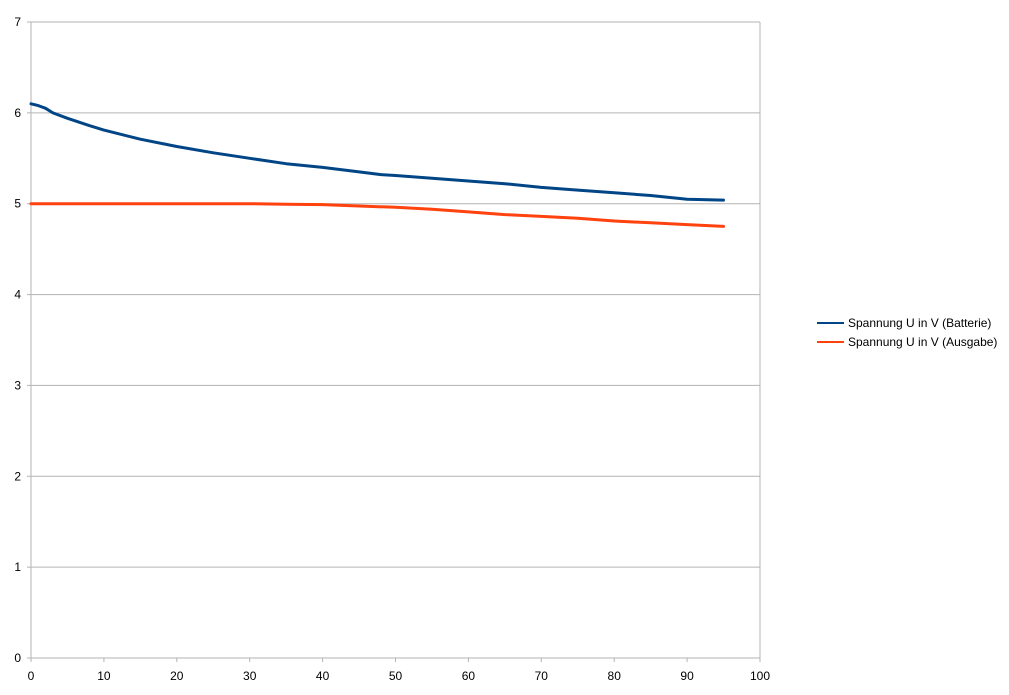 The width and height of the screenshot is (1009, 695). I want to click on x-tick-label: 80, so click(615, 676).